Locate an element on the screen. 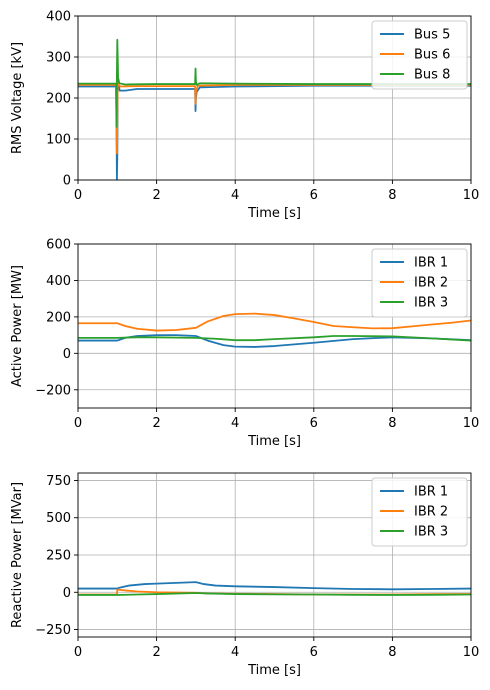 The height and width of the screenshot is (690, 490). y-tick-label: −200 is located at coordinates (53, 390).